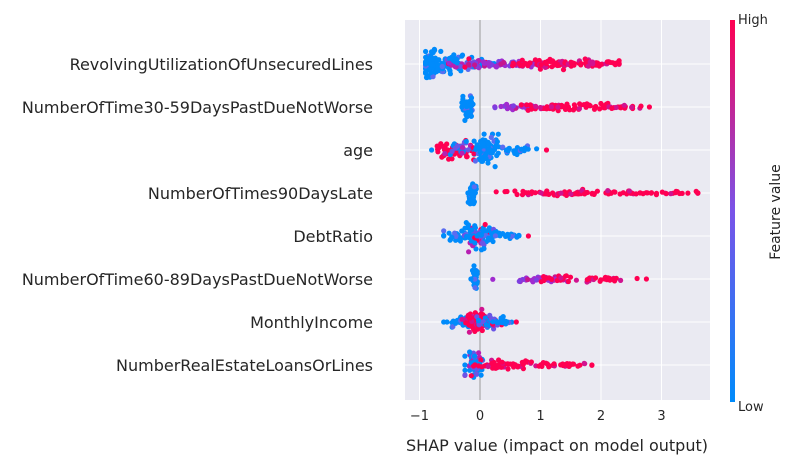 Image resolution: width=800 pixels, height=470 pixels. I want to click on colorbar-title: Feature value, so click(776, 212).